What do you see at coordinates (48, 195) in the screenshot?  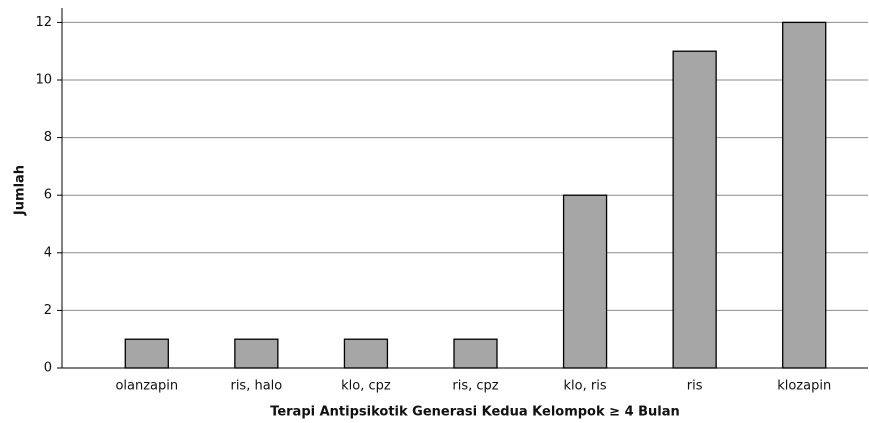 I see `y-tick-label: 6` at bounding box center [48, 195].